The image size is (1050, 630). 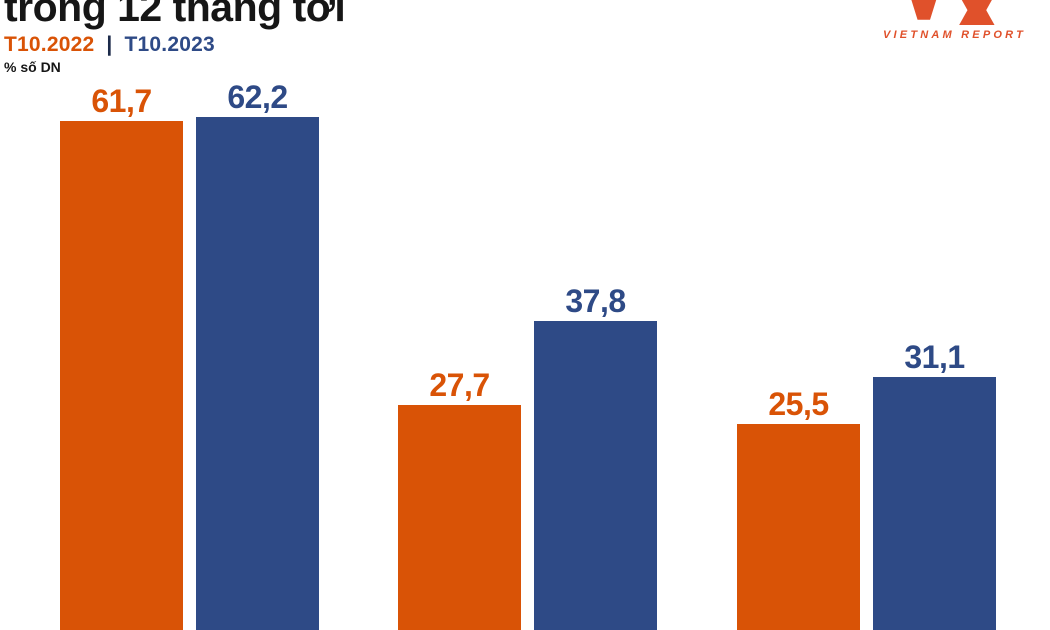 What do you see at coordinates (49, 44) in the screenshot?
I see `legend-item-t10-2022: T10.2022` at bounding box center [49, 44].